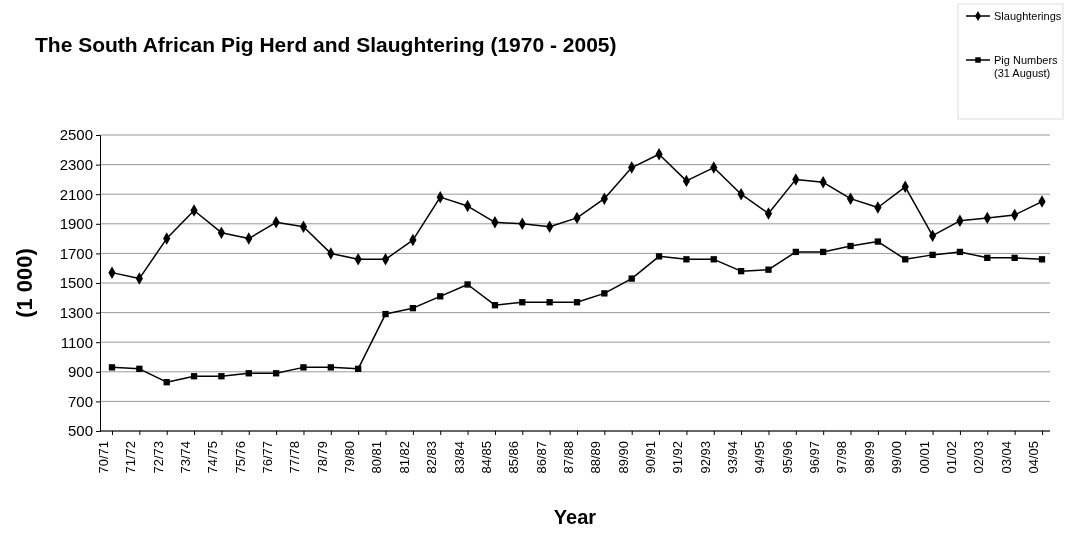 The height and width of the screenshot is (547, 1067). I want to click on legend-label: Pig Numbers (31 August), so click(1026, 66).